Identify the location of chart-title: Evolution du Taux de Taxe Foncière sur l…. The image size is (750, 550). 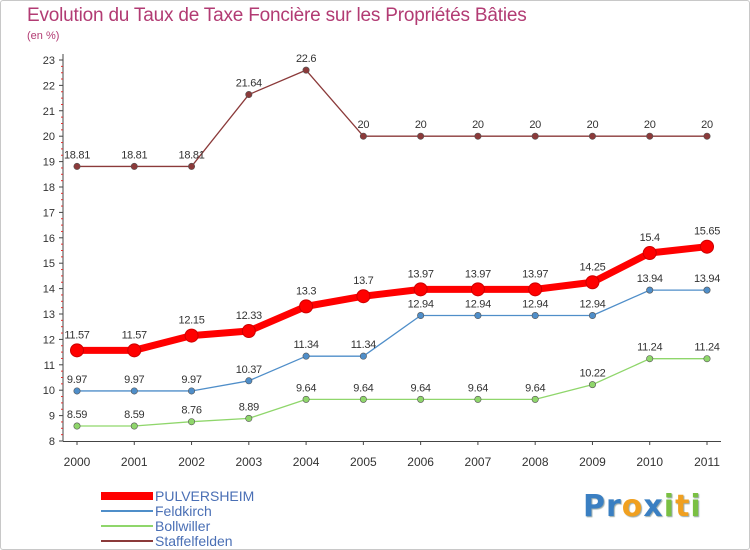
(277, 15).